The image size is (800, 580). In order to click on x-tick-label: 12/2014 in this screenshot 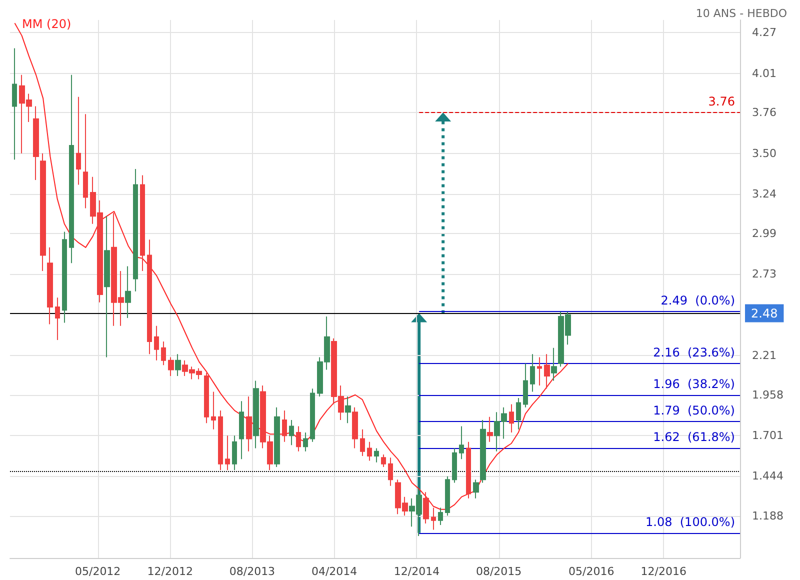, I will do `click(417, 571)`.